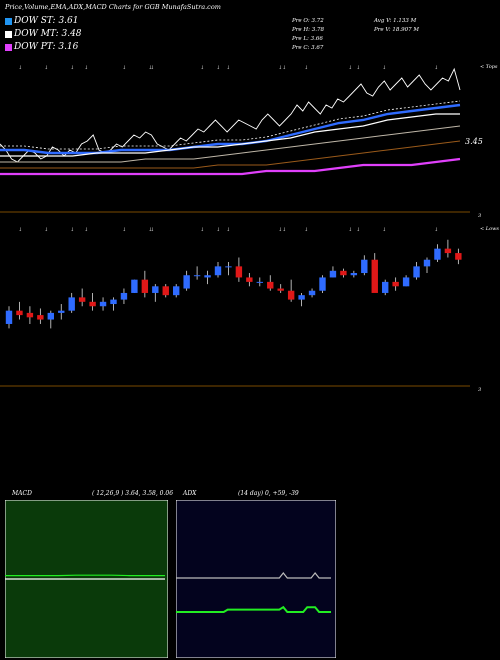 Image resolution: width=500 pixels, height=660 pixels. What do you see at coordinates (133, 493) in the screenshot?
I see `macd-params: ( 12,26,9 ) 3.64, 3.58, 0.06` at bounding box center [133, 493].